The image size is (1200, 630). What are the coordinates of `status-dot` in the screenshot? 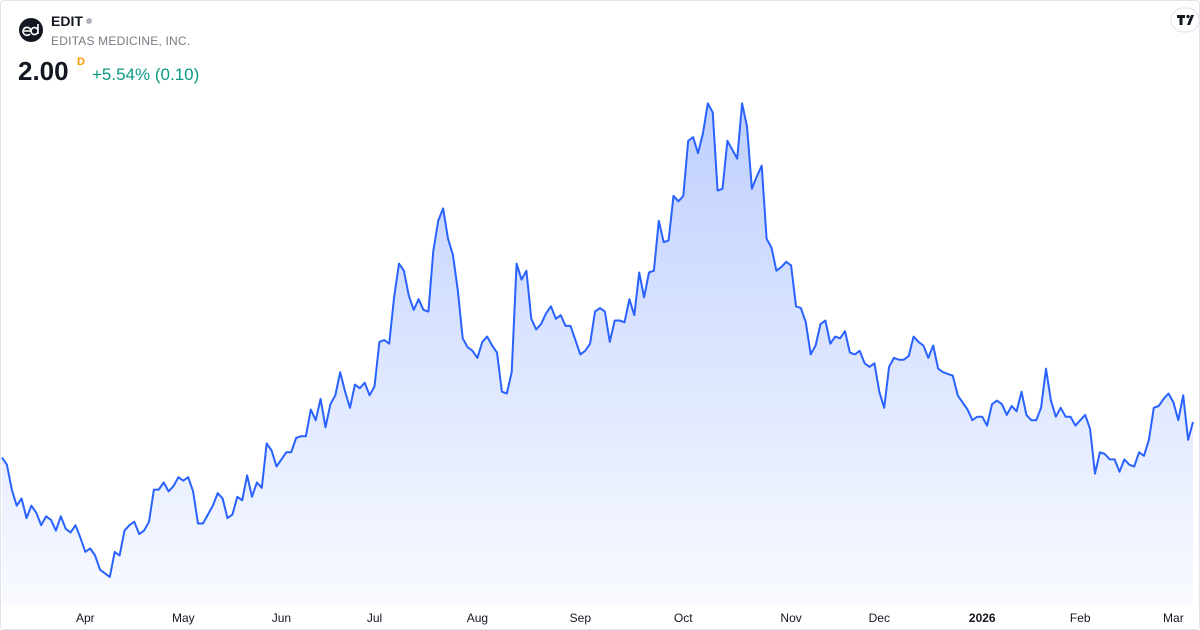 It's located at (89, 21).